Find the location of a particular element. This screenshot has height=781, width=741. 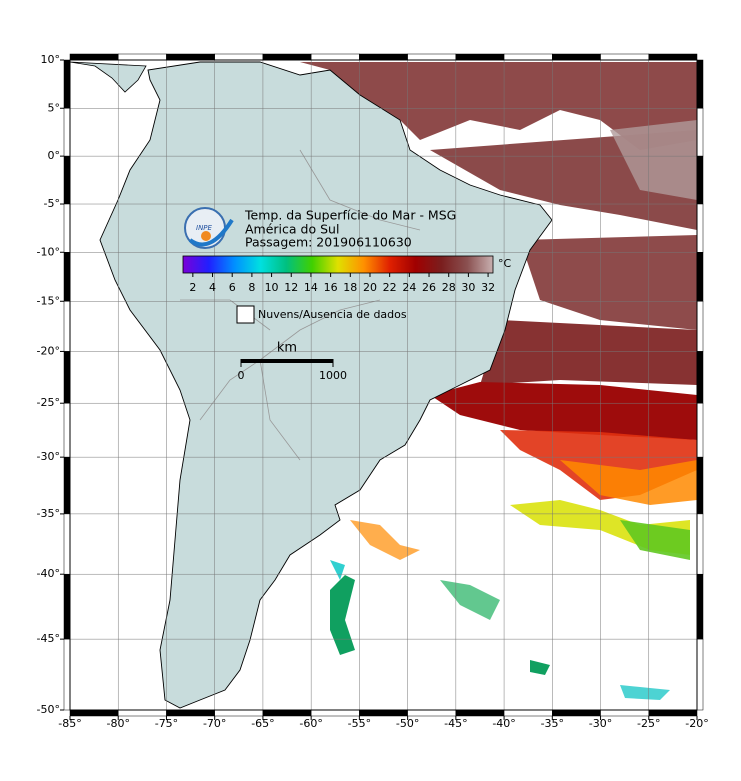

x-tick-label: -60° is located at coordinates (310, 723).